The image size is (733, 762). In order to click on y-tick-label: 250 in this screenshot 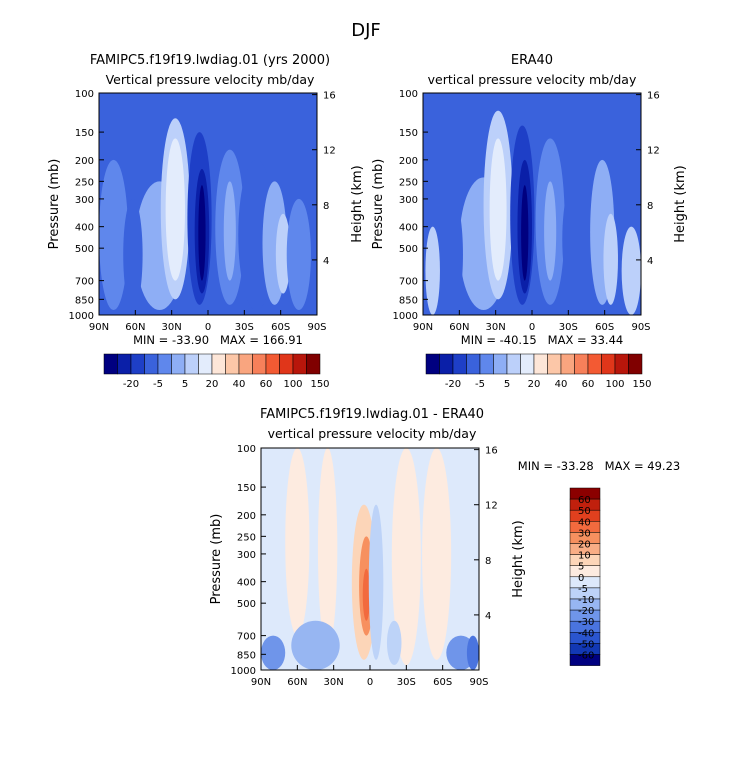, I will do `click(246, 537)`.